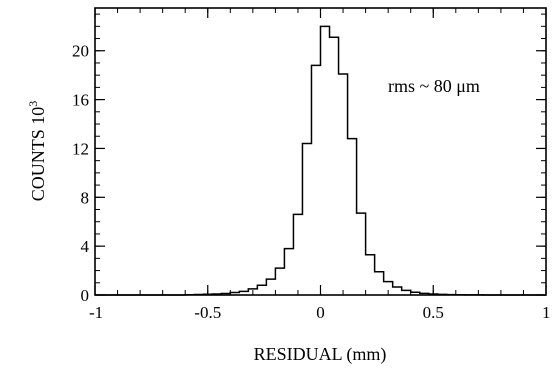 Image resolution: width=554 pixels, height=384 pixels. What do you see at coordinates (96, 312) in the screenshot?
I see `x-tick-label: -1` at bounding box center [96, 312].